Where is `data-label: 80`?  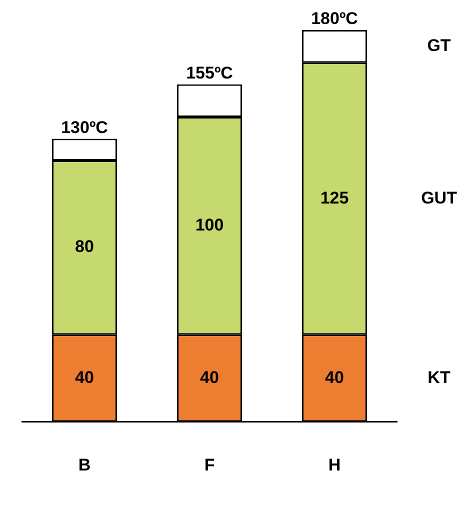
data-label: 80 is located at coordinates (84, 246).